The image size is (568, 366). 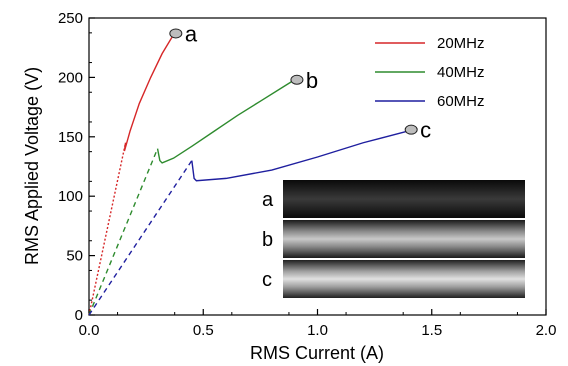 I want to click on series-60mhz-line, so click(x=300, y=156).